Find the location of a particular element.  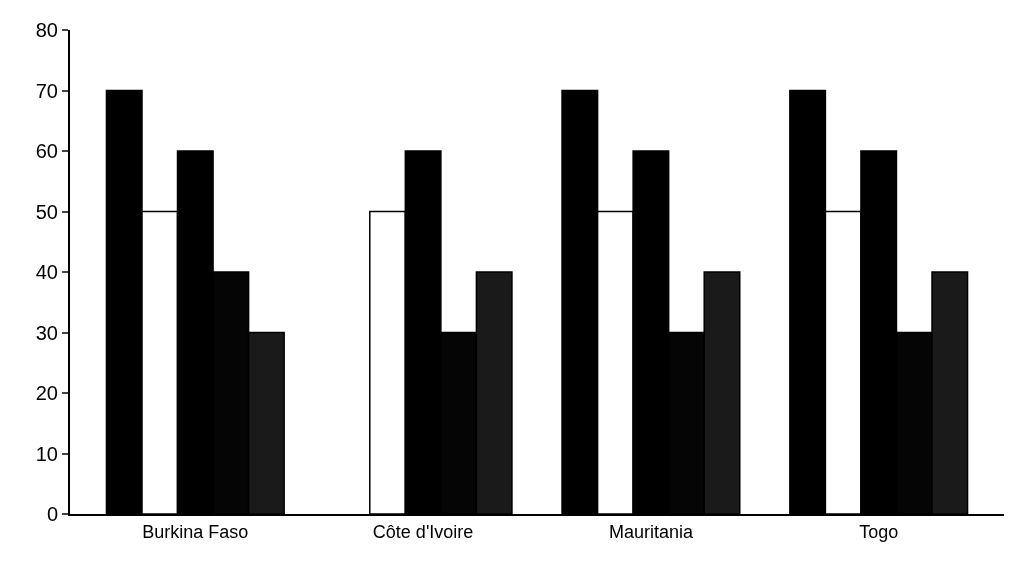

x-tick-label: Côte d'Ivoire is located at coordinates (423, 531).